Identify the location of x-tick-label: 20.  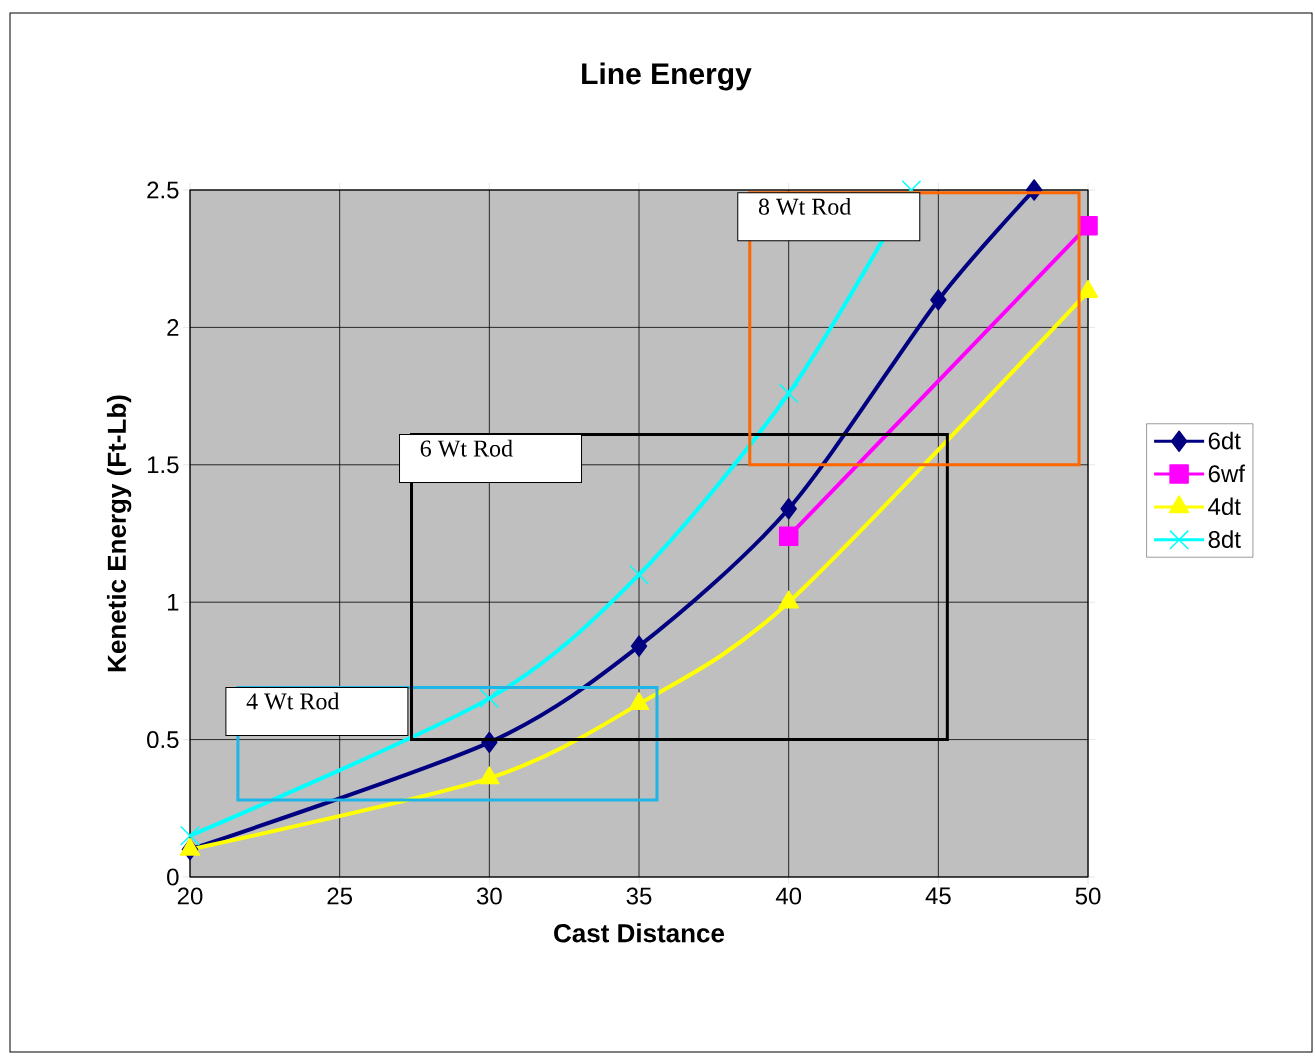
(190, 896).